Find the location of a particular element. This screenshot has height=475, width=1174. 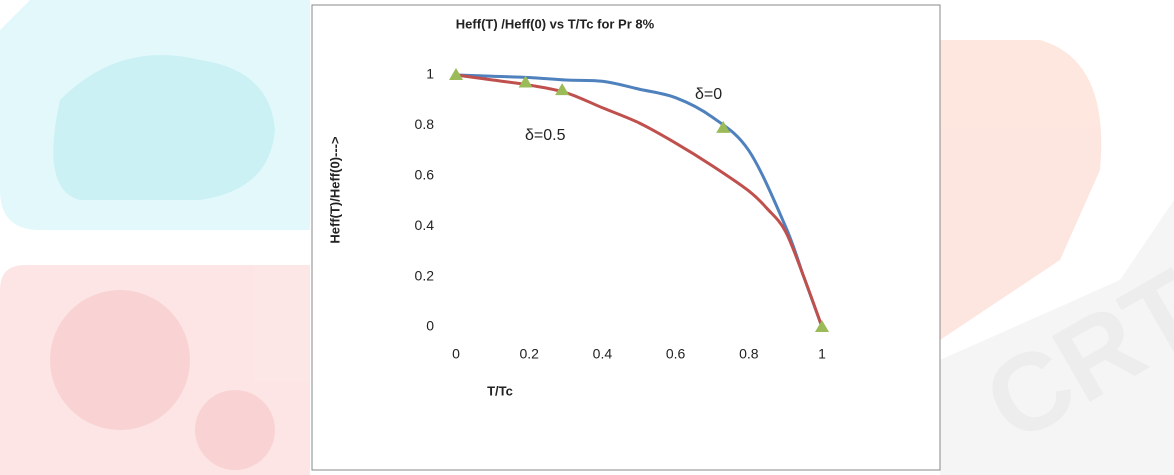

chart-title: Heff(T) /Heff(0) vs T/Tc for Pr 8% is located at coordinates (555, 23).